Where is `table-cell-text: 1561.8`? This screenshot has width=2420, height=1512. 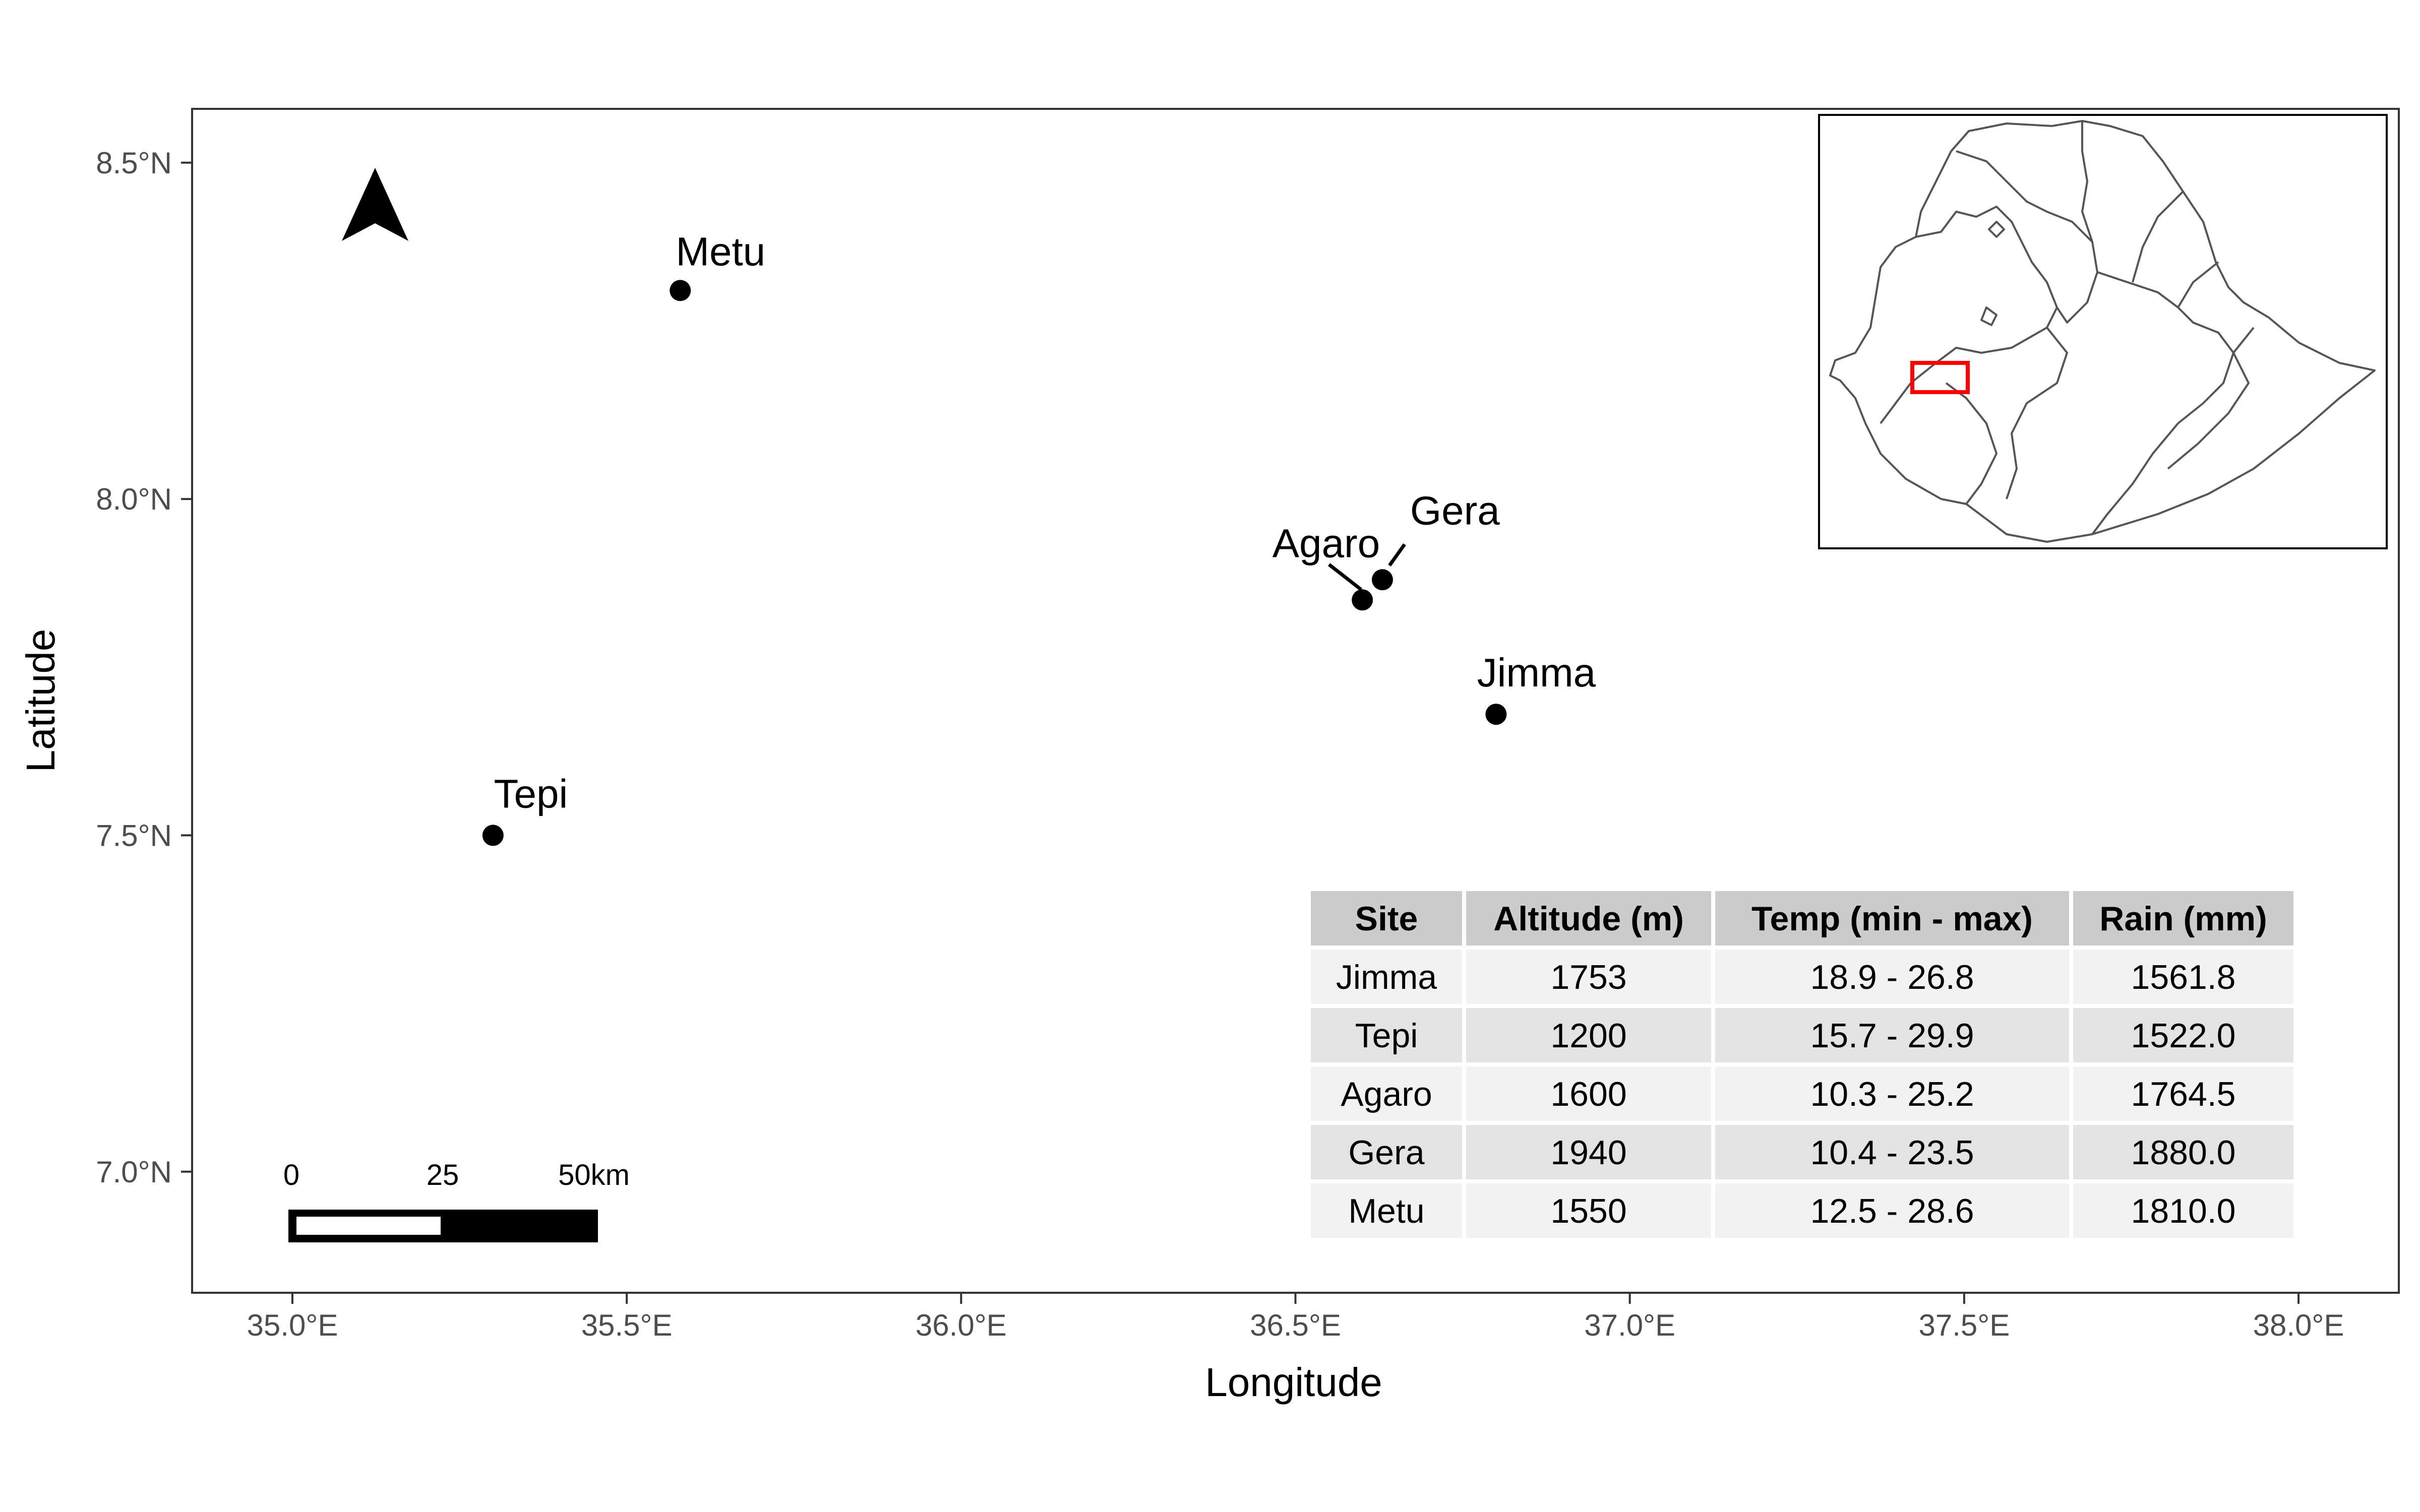
table-cell-text: 1561.8 is located at coordinates (2183, 977).